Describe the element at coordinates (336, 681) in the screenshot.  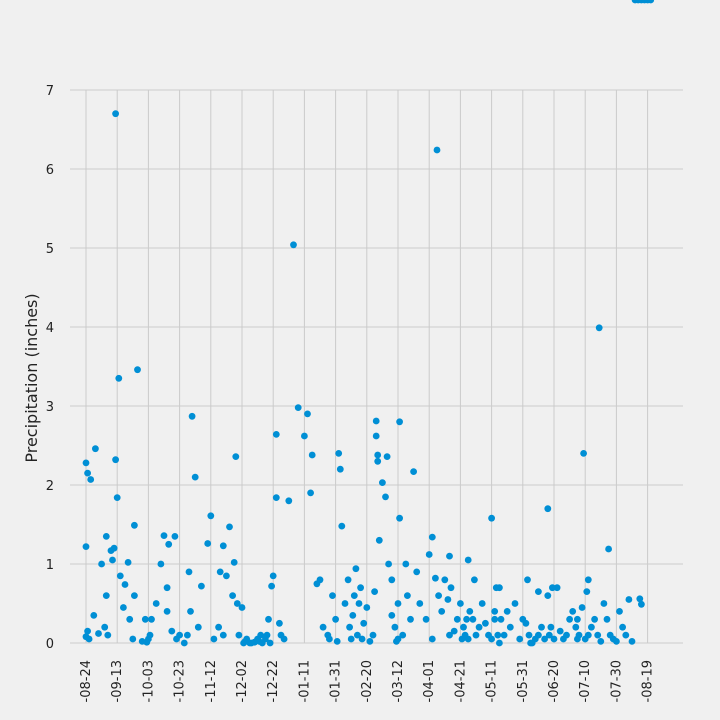
I see `x-tick-label: -01-31` at that location.